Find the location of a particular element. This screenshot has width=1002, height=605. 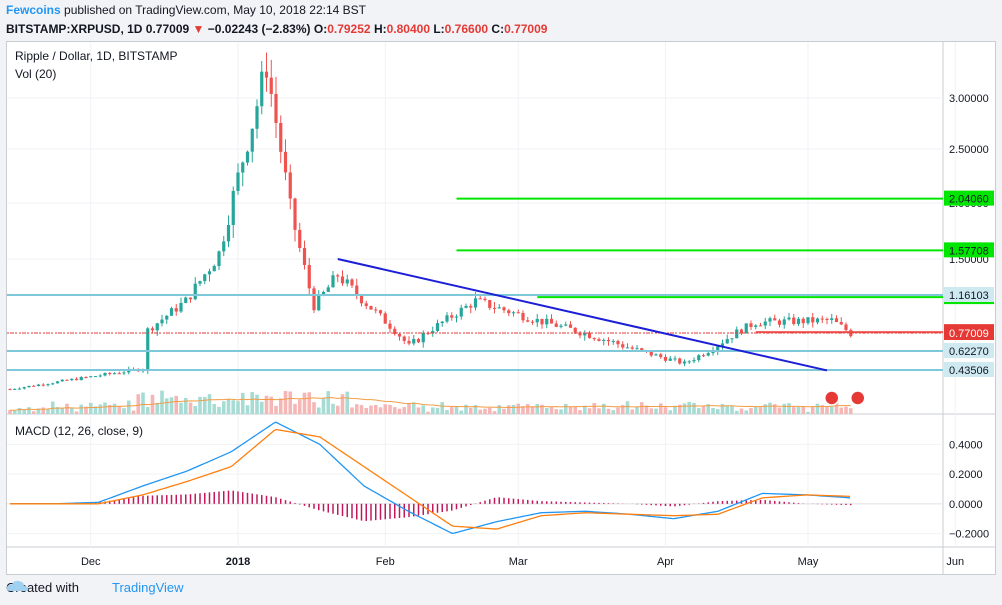

x-tick-label: Dec is located at coordinates (91, 562).